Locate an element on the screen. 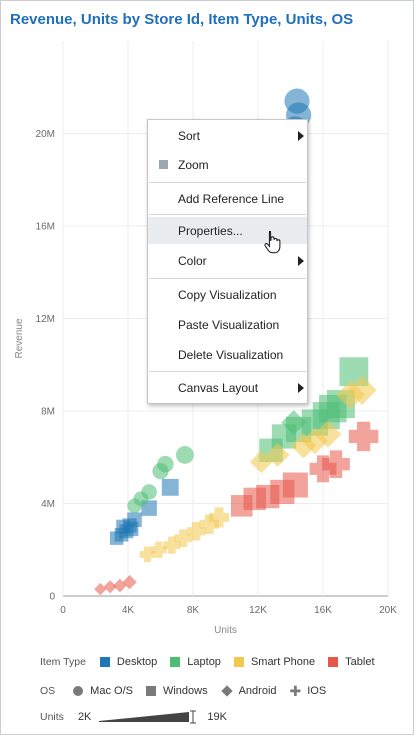  legend-label: Windows is located at coordinates (185, 691).